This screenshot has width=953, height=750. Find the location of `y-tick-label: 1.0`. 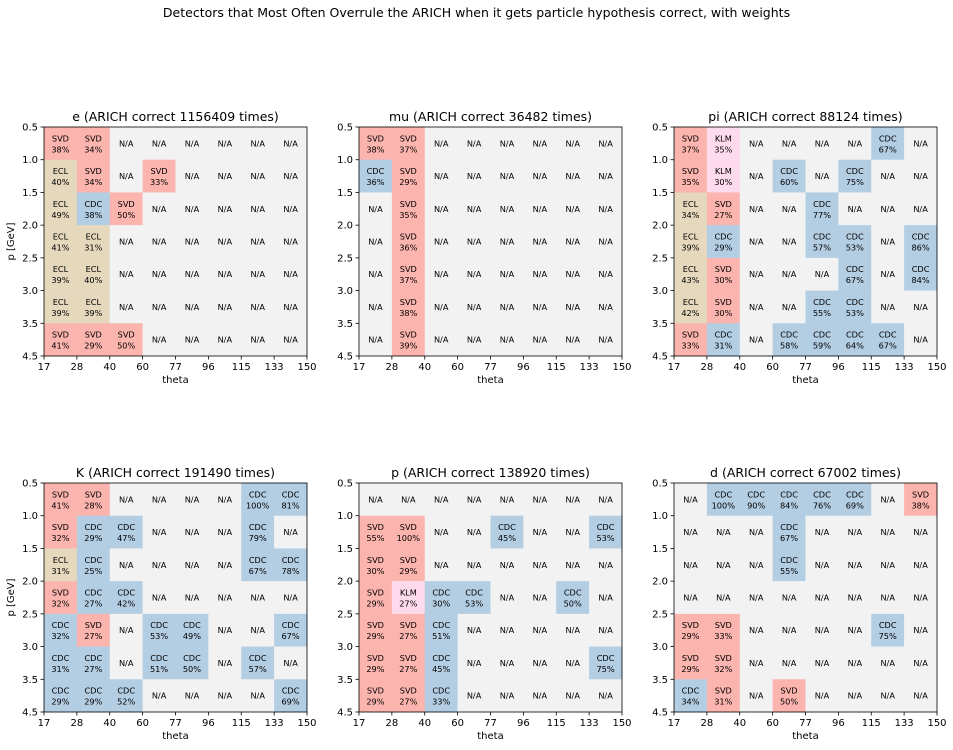

y-tick-label: 1.0 is located at coordinates (30, 516).